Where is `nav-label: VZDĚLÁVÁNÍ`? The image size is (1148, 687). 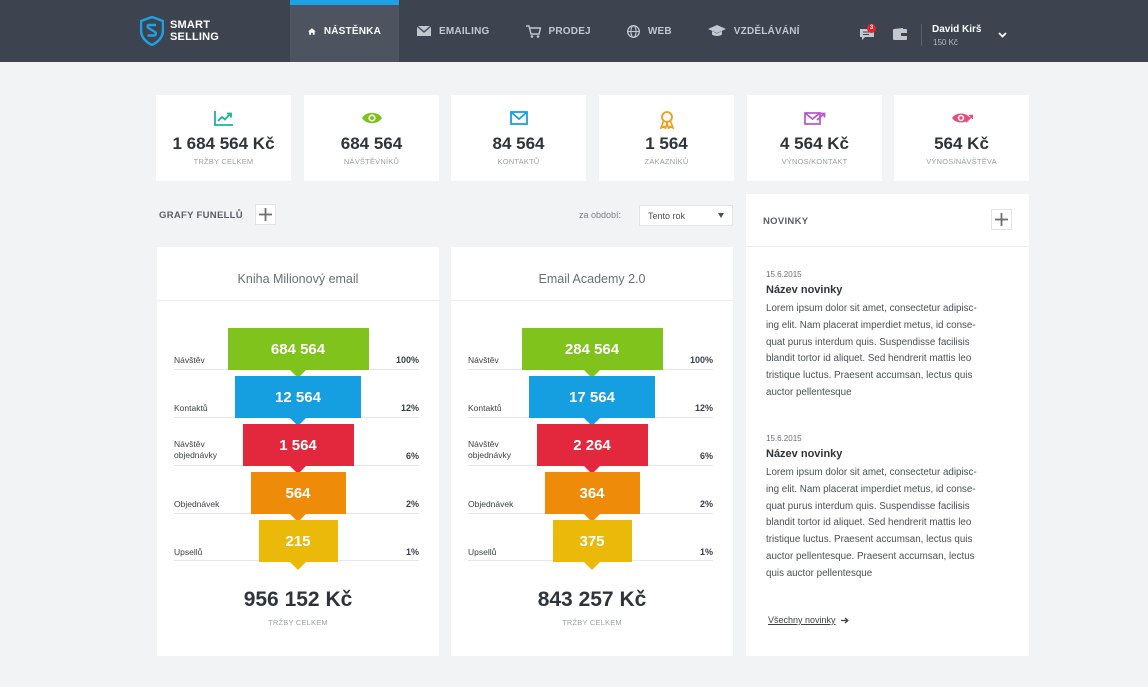 nav-label: VZDĚLÁVÁNÍ is located at coordinates (766, 31).